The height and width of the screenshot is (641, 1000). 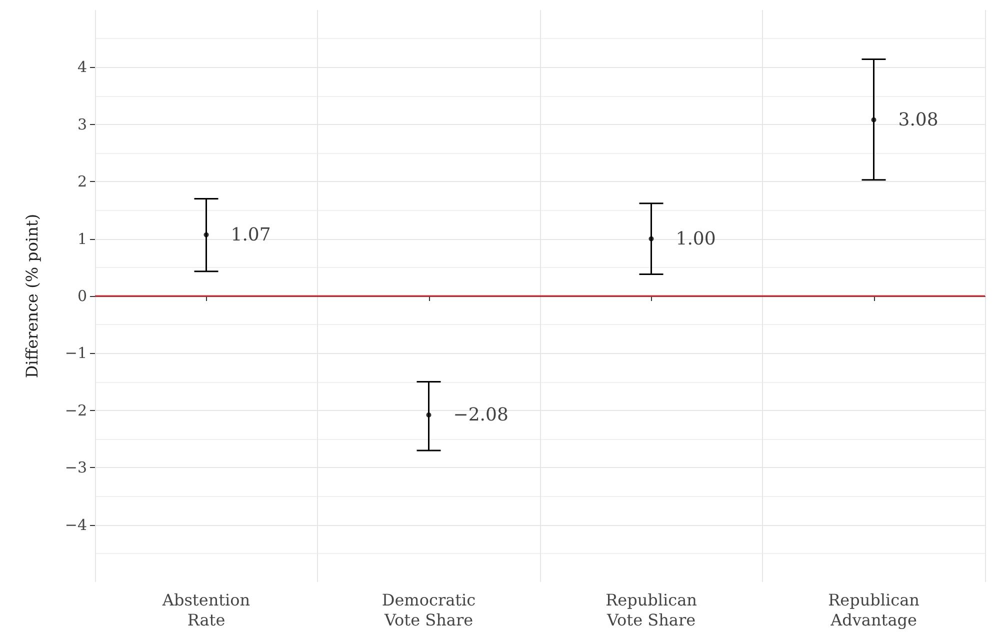 I want to click on y-tick-label: −2, so click(x=75, y=410).